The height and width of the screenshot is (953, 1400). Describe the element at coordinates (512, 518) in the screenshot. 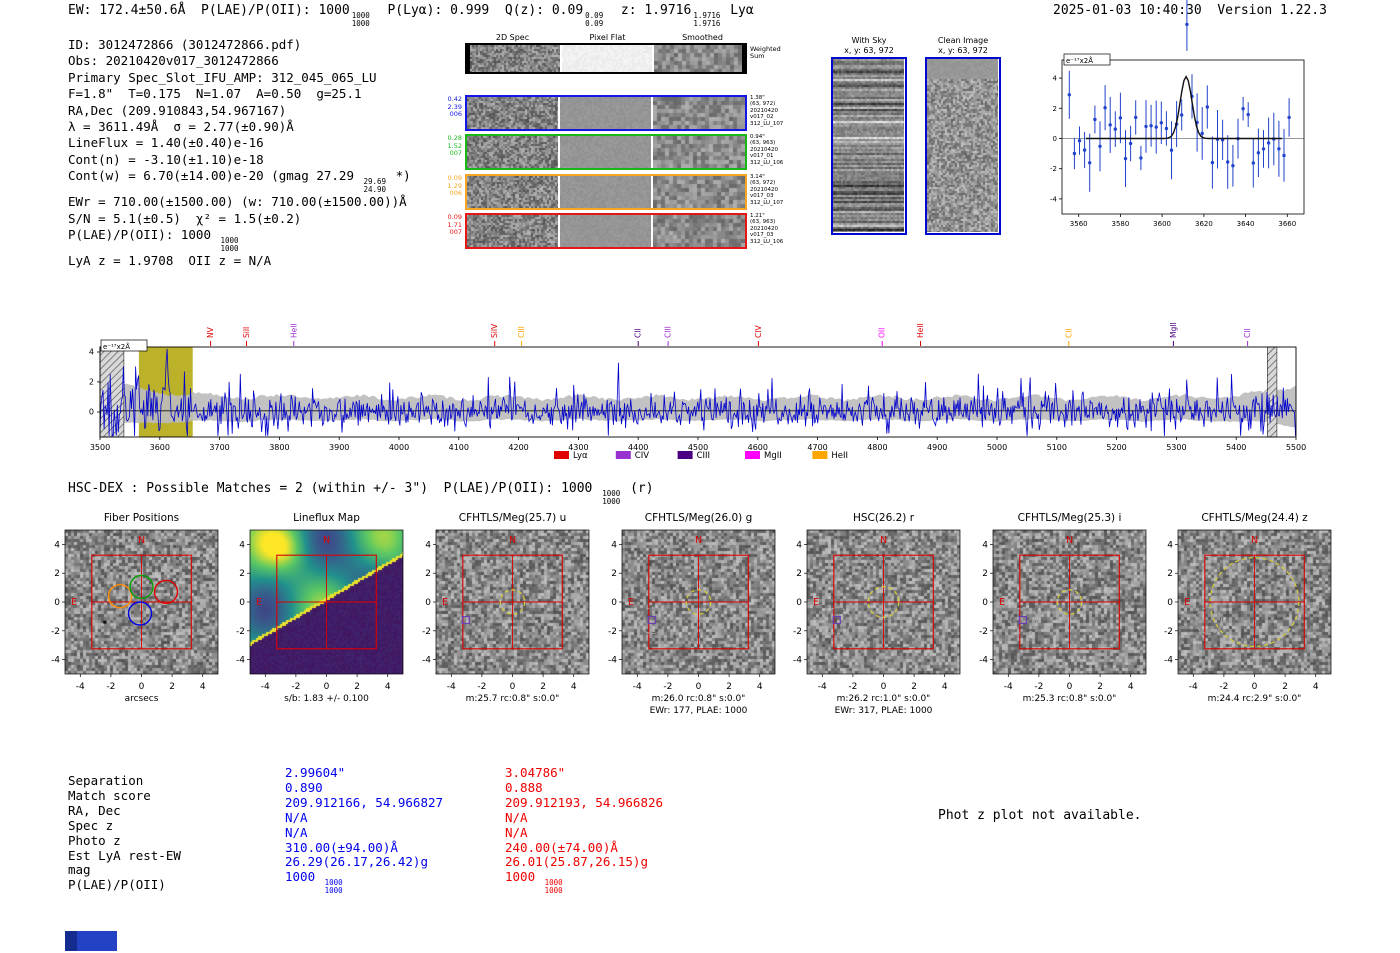

I see `cutout-title: CFHTLS/Meg(25.7) u` at that location.